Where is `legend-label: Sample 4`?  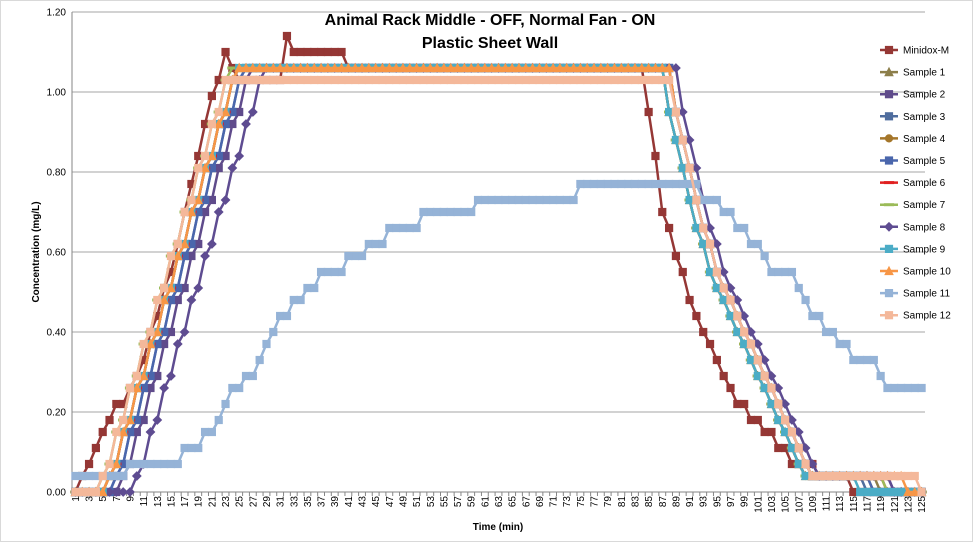
legend-label: Sample 4 is located at coordinates (924, 139).